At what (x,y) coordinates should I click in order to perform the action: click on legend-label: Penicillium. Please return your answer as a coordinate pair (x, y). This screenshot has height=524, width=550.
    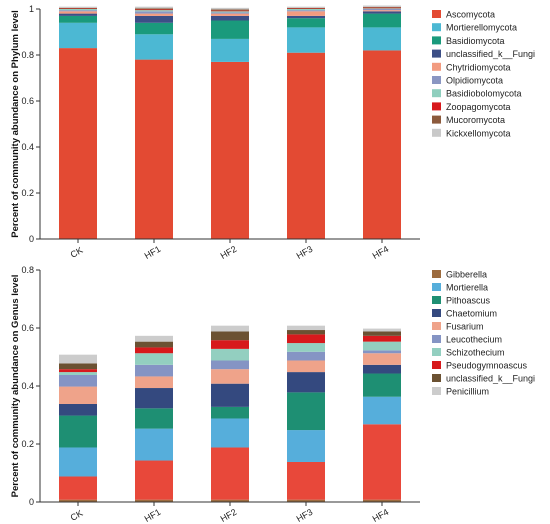
    Looking at the image, I should click on (467, 392).